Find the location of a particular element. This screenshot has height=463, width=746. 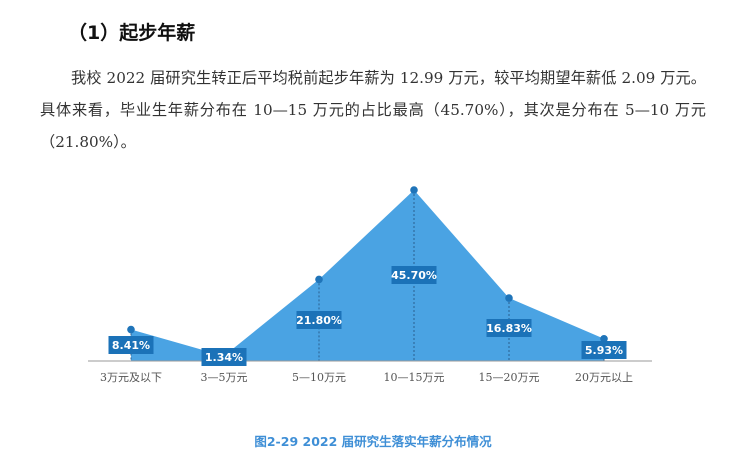

section-heading: （1）起步年薪 is located at coordinates (132, 33).